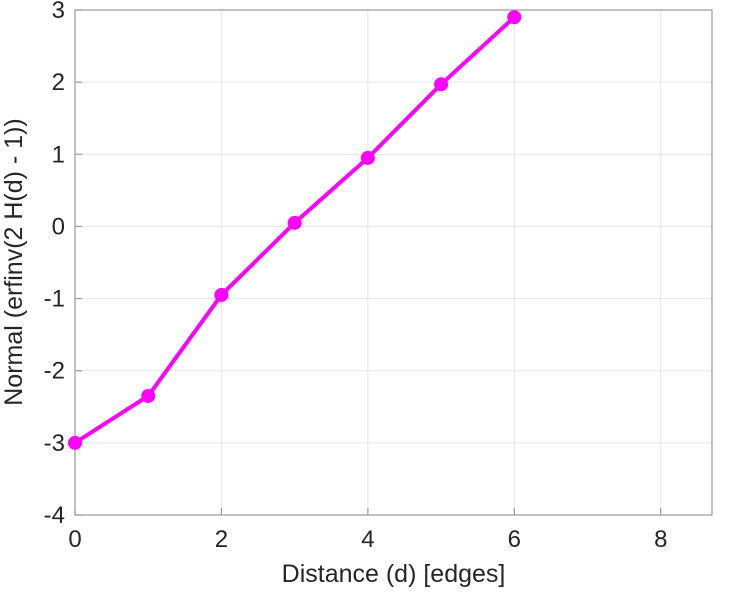  Describe the element at coordinates (58, 12) in the screenshot. I see `y-tick-label: 3` at that location.